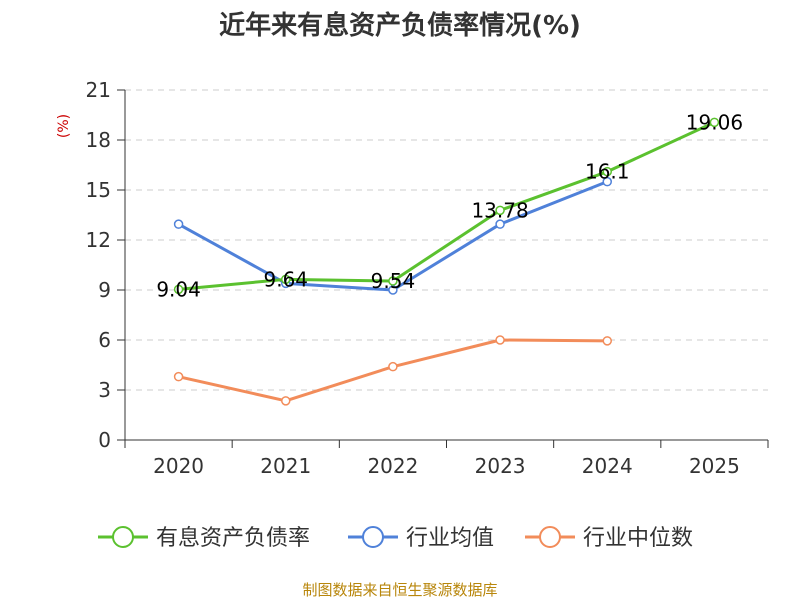 This screenshot has width=800, height=600. Describe the element at coordinates (500, 466) in the screenshot. I see `x-tick-label: 2023` at that location.